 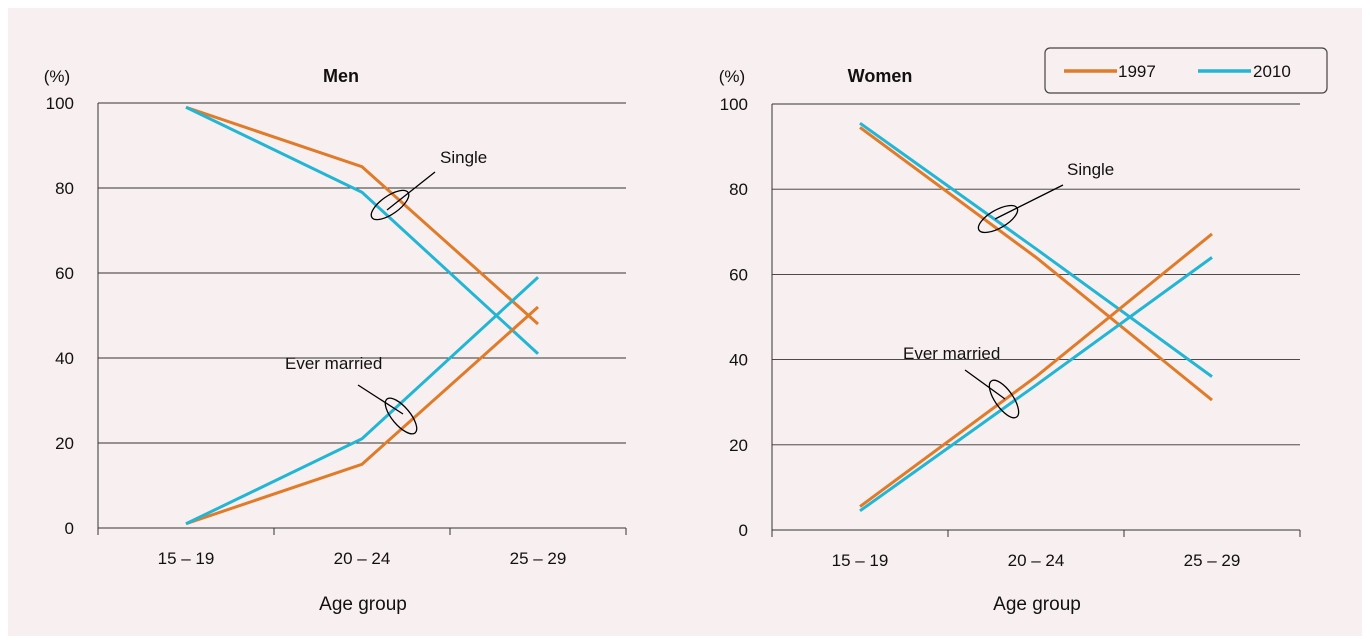 I want to click on chart-men-ytick-label: 80, so click(x=64, y=188).